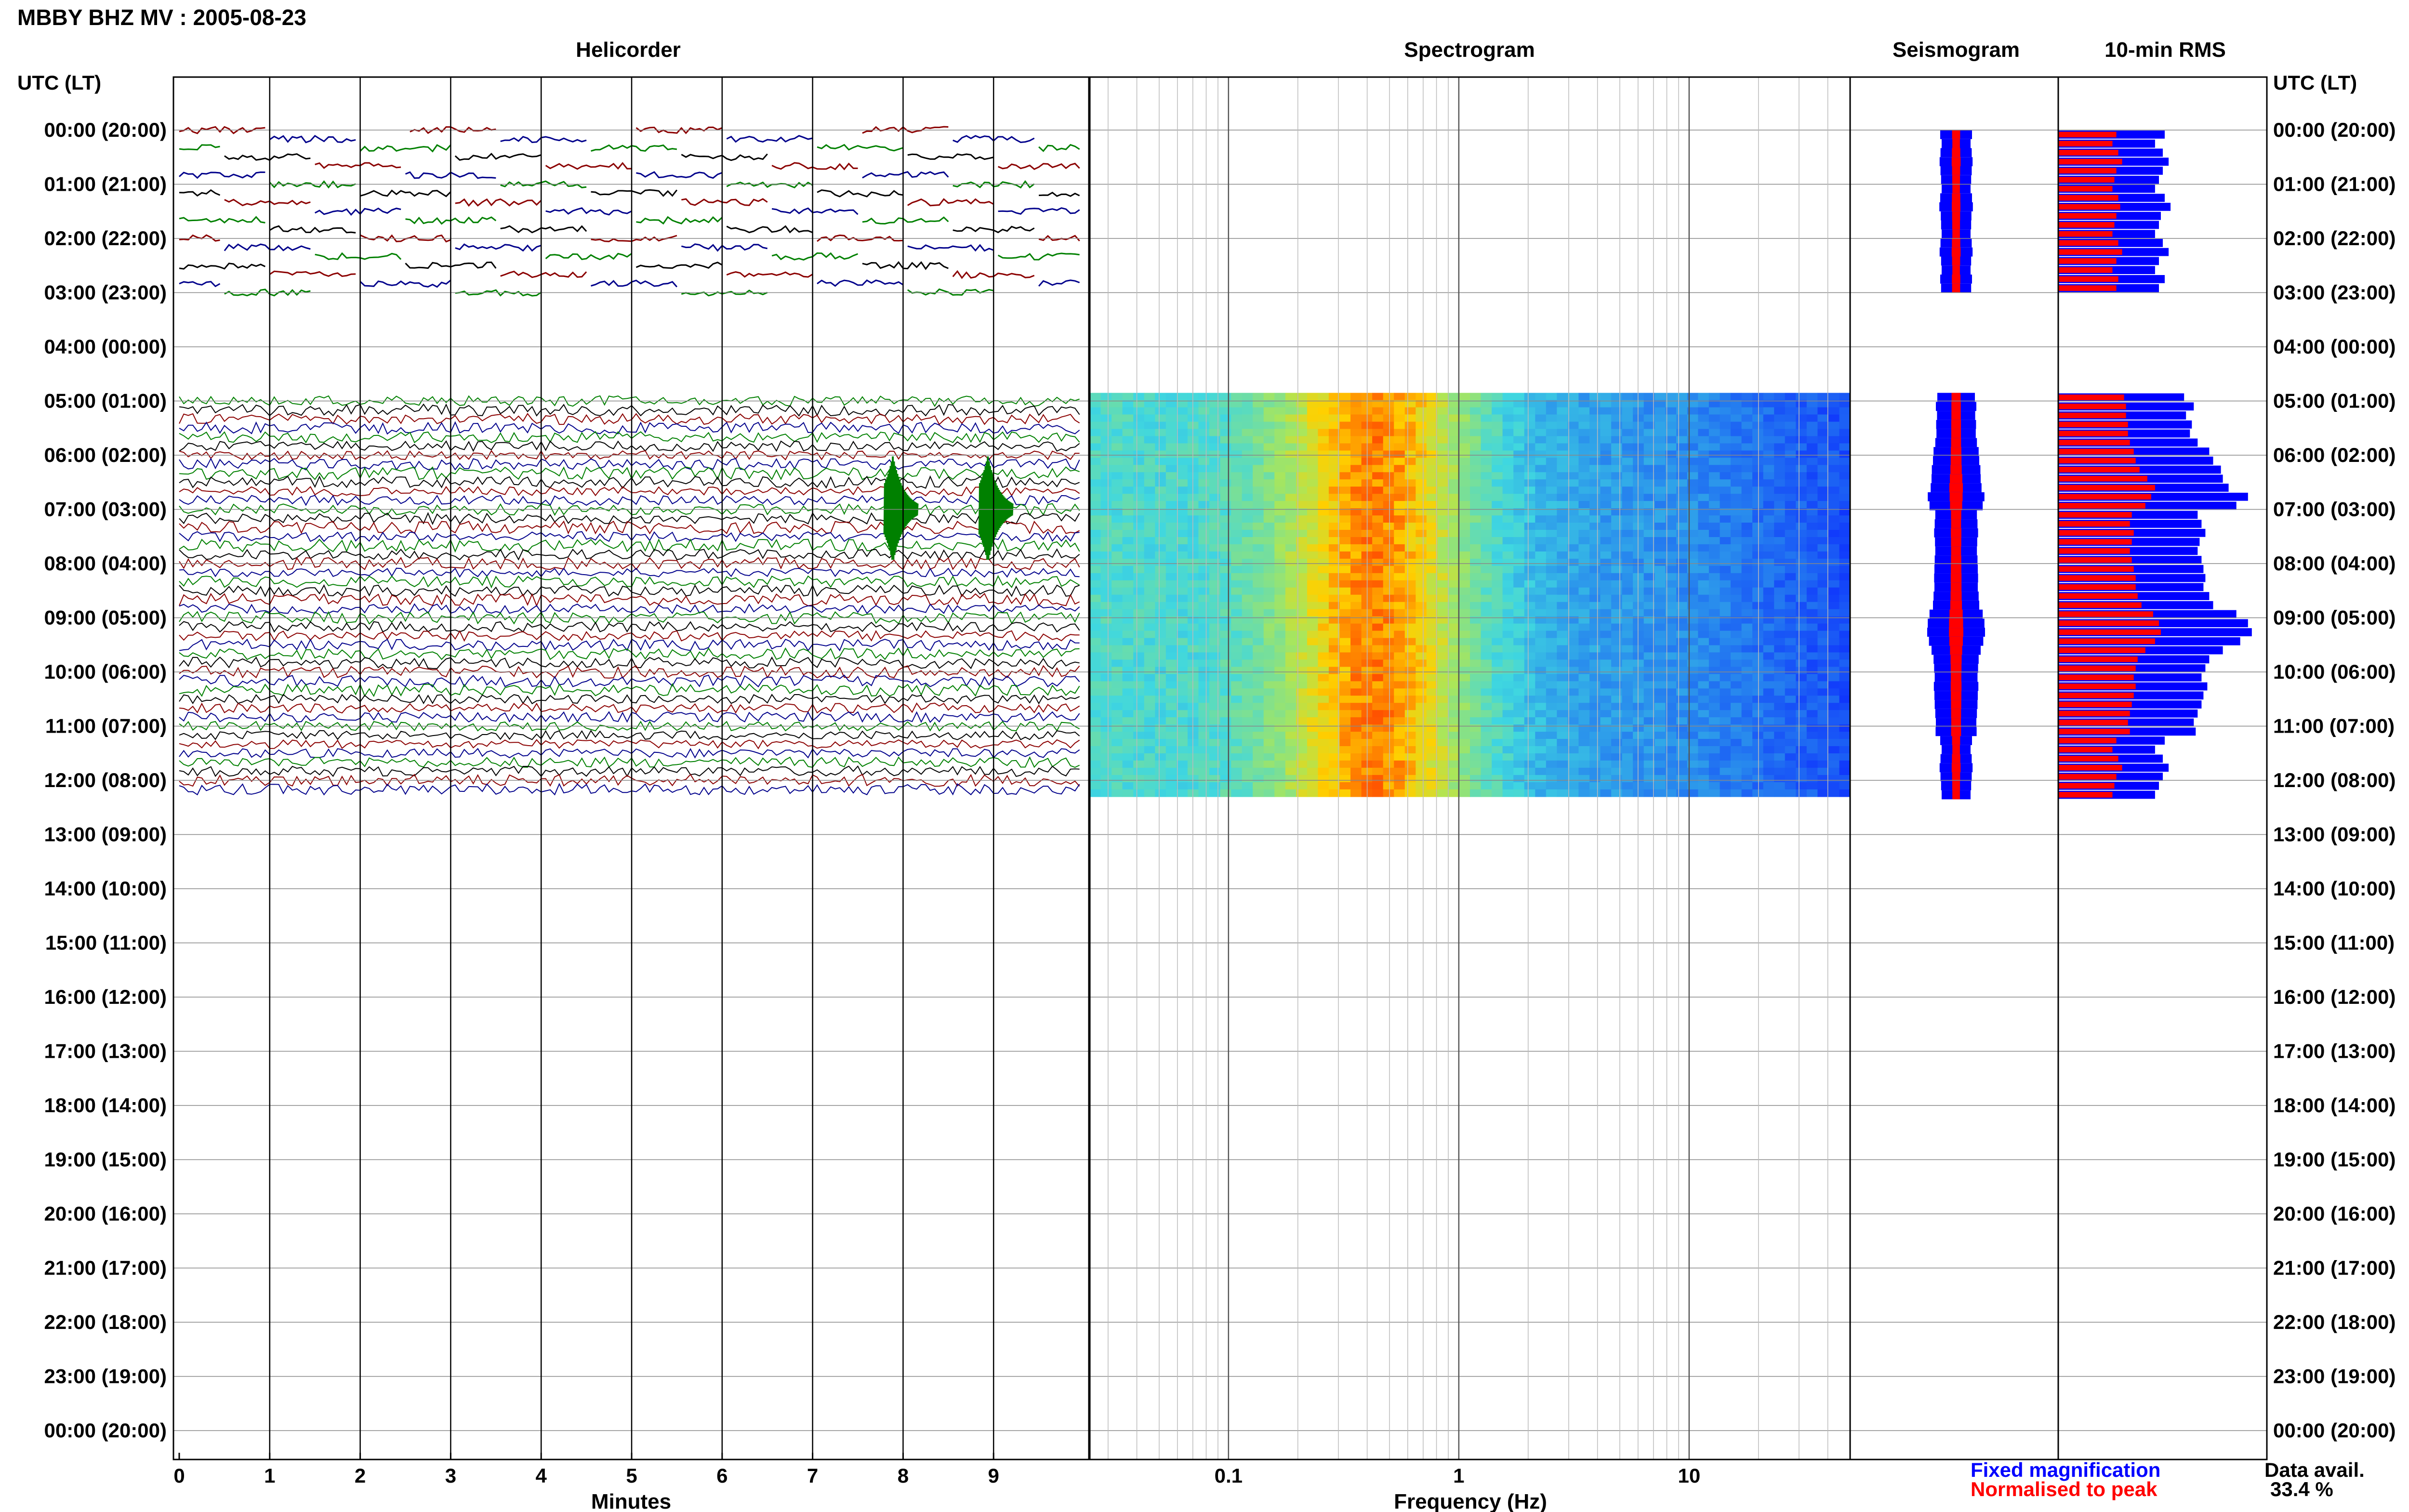  What do you see at coordinates (1956, 252) in the screenshot?
I see `seismogram-normalised-envelope` at bounding box center [1956, 252].